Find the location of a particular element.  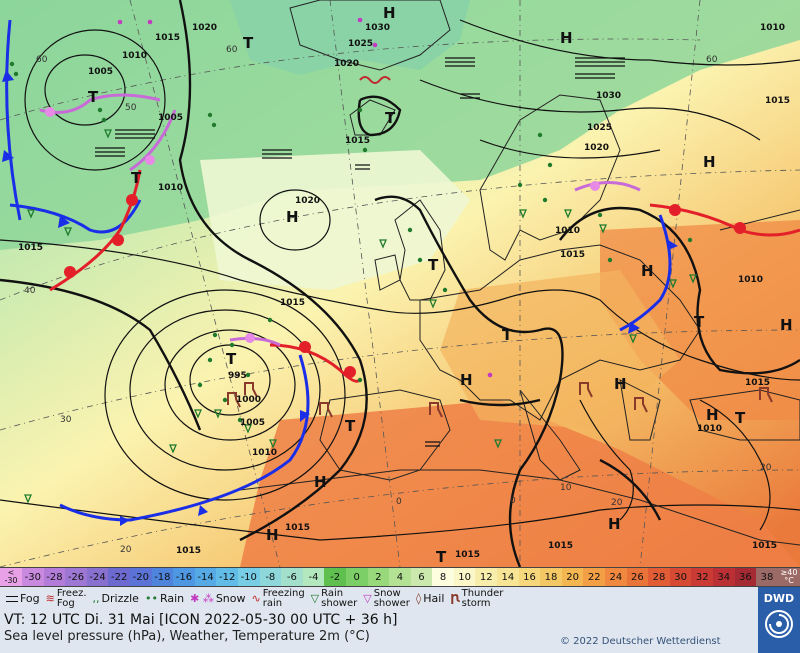

legend-hail: ◊ Hail is located at coordinates (430, 598).